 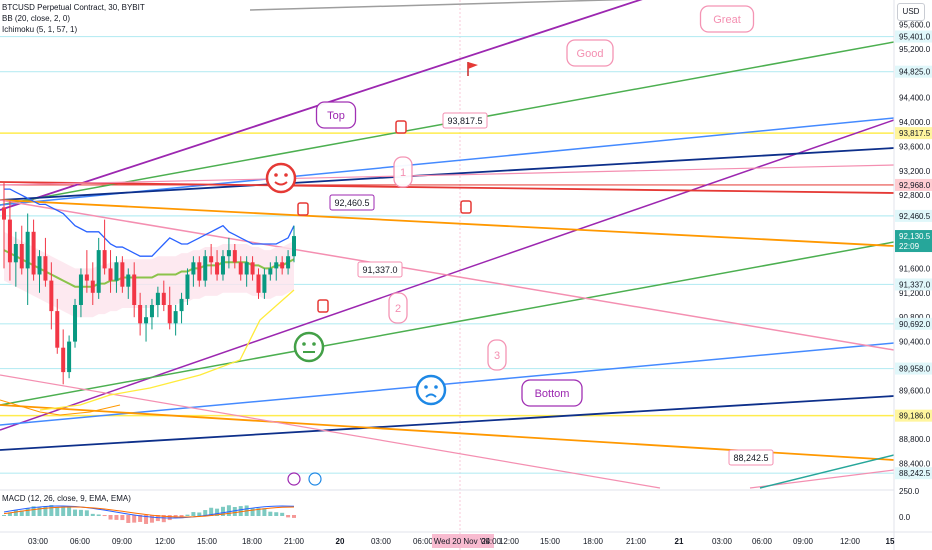 What do you see at coordinates (304, 344) in the screenshot?
I see `neutral-face-icon-eye-left` at bounding box center [304, 344].